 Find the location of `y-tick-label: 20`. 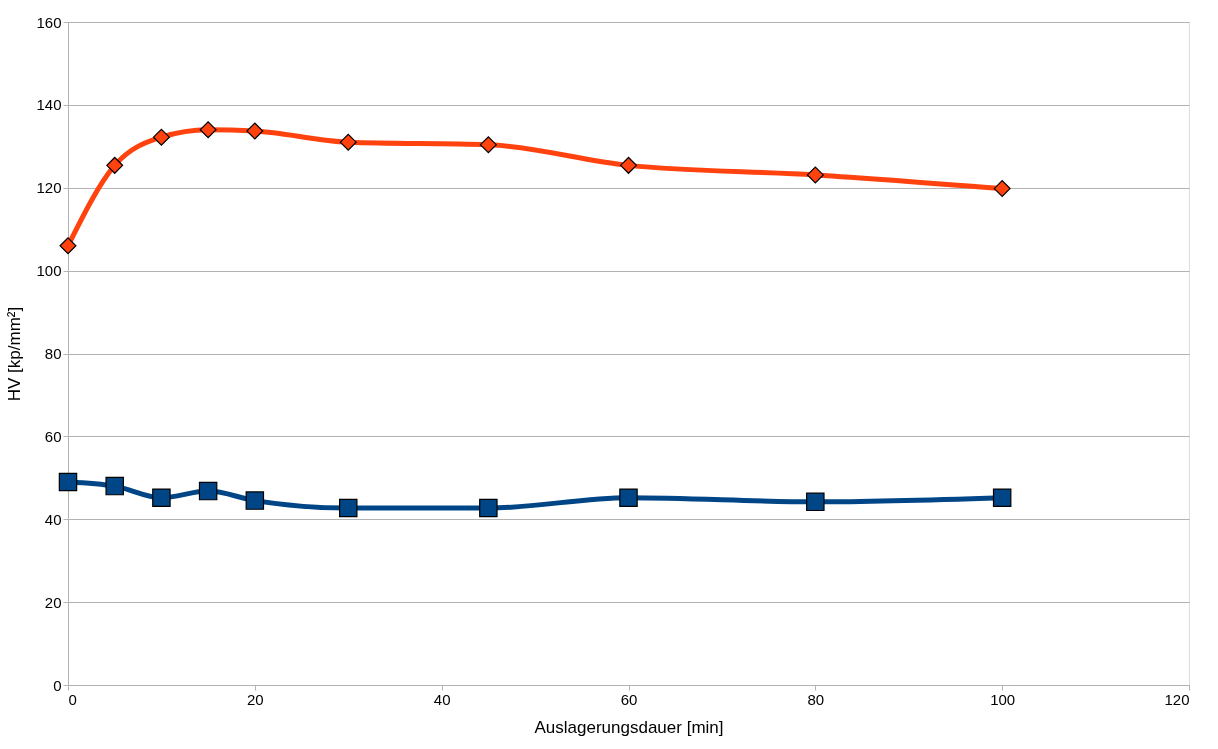

y-tick-label: 20 is located at coordinates (53, 602).